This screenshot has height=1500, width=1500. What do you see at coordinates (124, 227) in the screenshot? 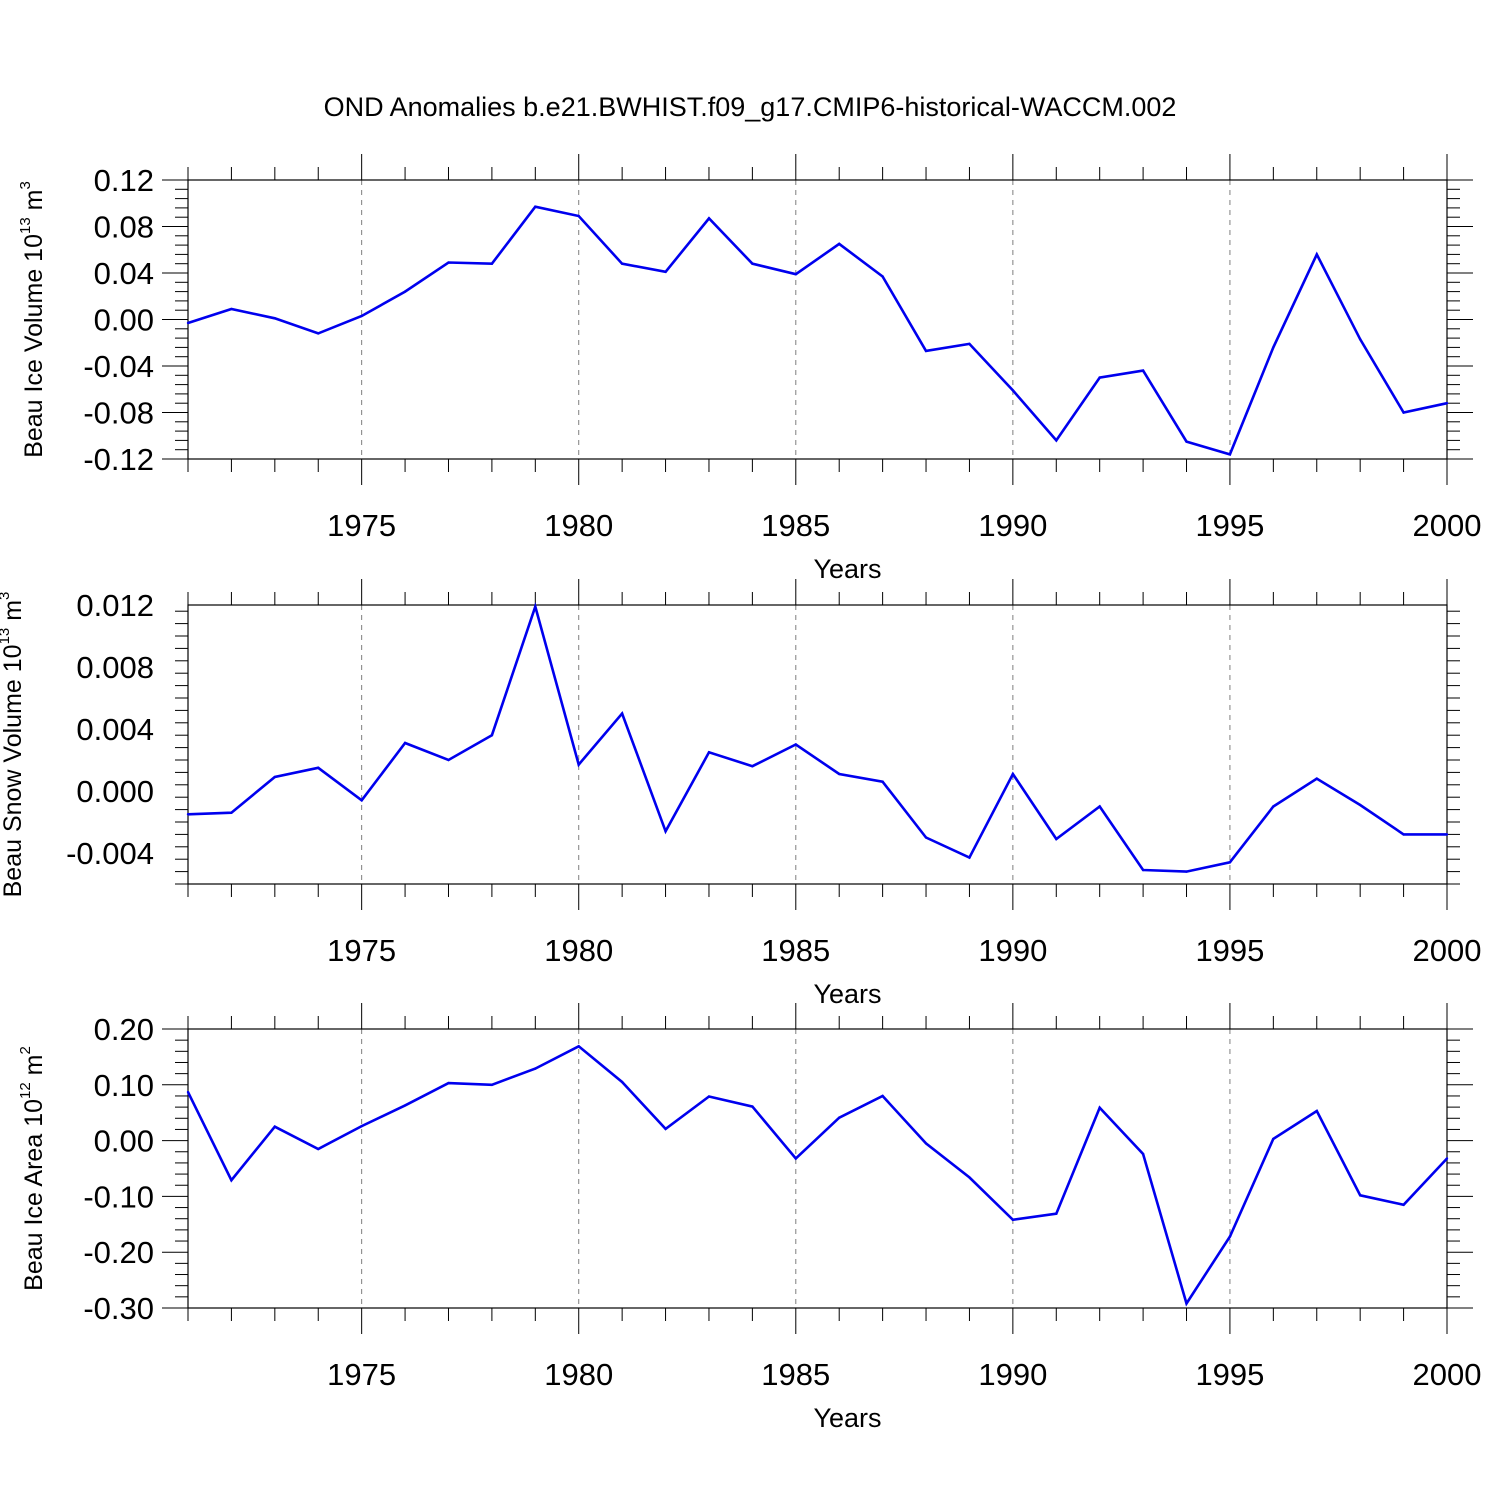
I see `y-tick-label: 0.08` at bounding box center [124, 227].